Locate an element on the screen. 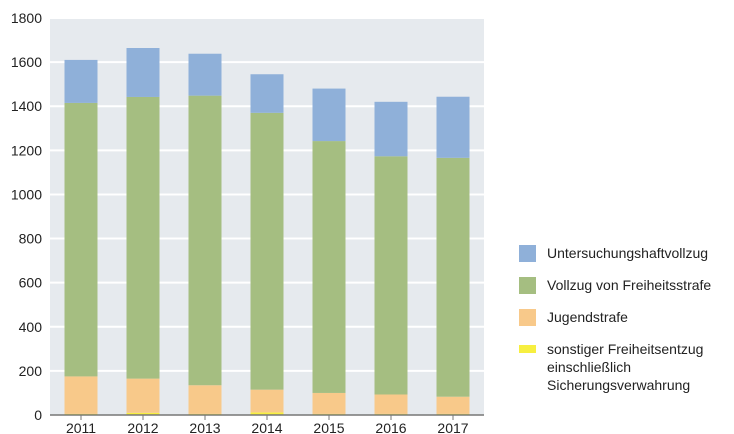 The height and width of the screenshot is (434, 734). legend-label: Jugendstrafe is located at coordinates (587, 317).